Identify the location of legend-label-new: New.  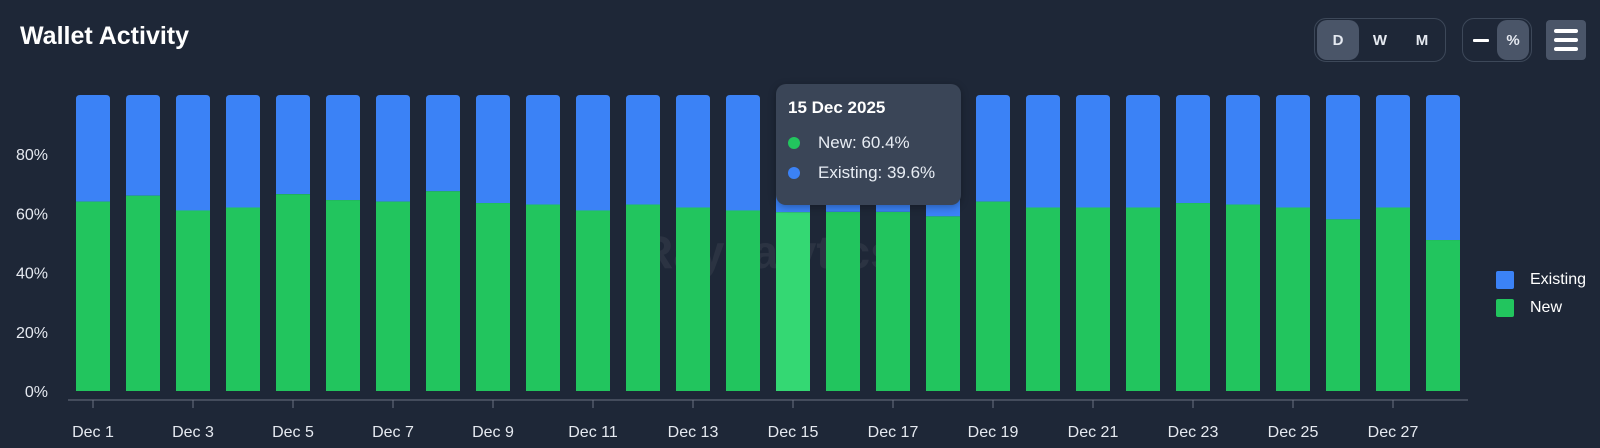
(1546, 307).